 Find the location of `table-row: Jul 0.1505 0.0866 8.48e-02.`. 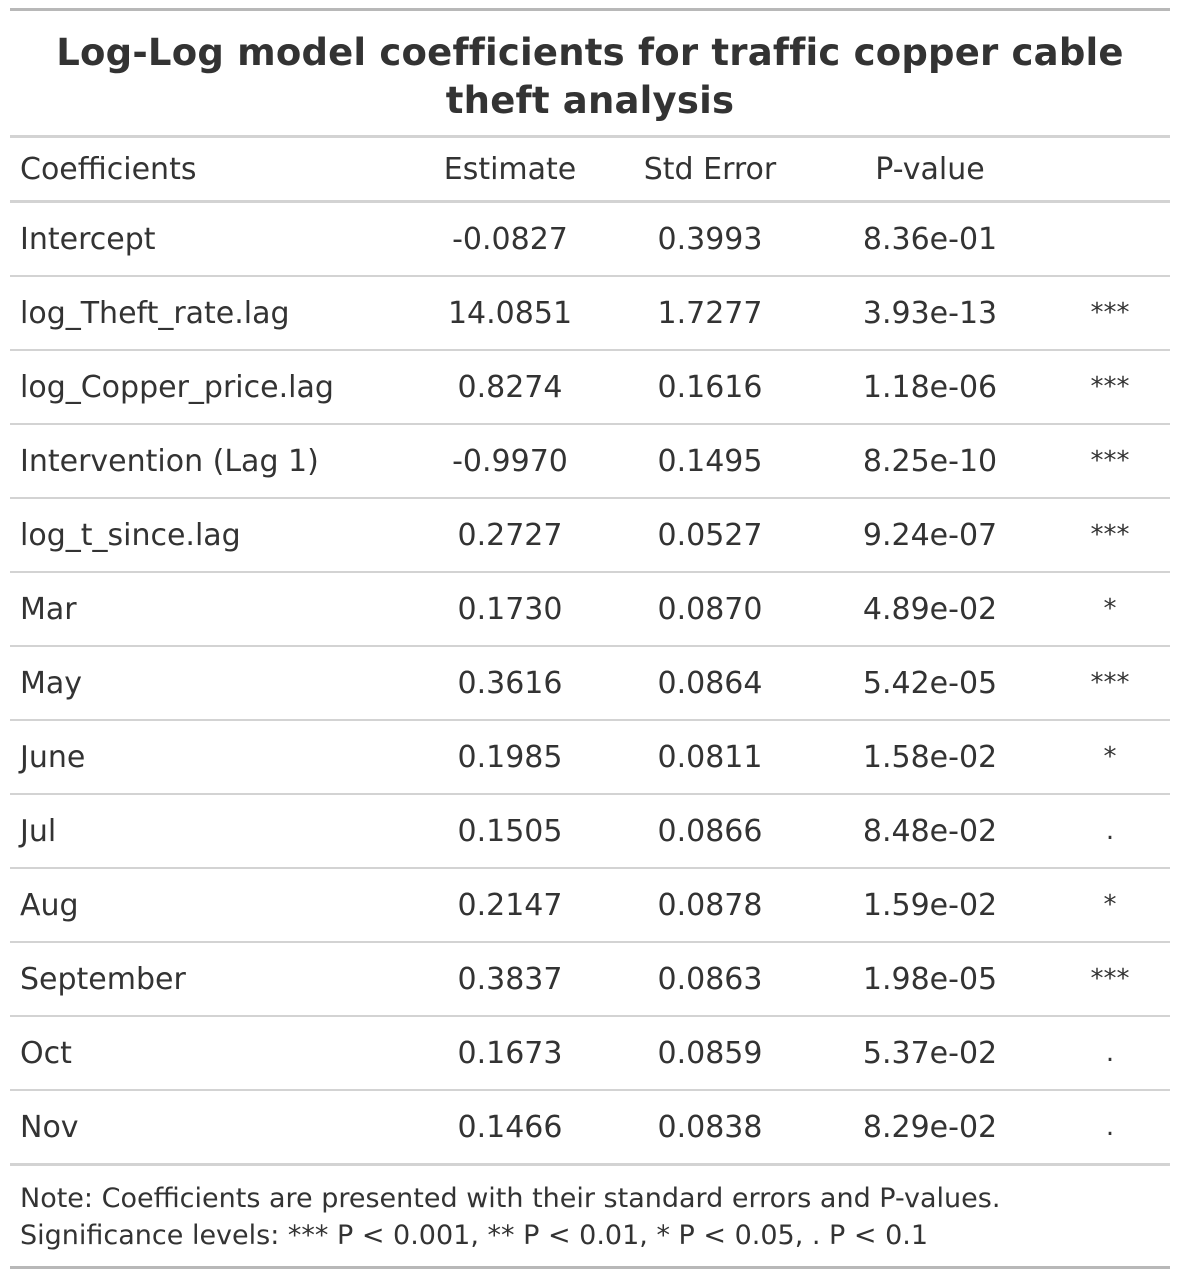

table-row: Jul 0.1505 0.0866 8.48e-02. is located at coordinates (590, 831).